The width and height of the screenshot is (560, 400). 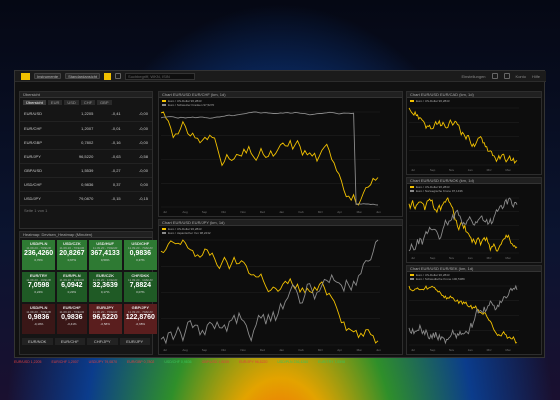 What do you see at coordinates (535, 76) in the screenshot?
I see `help-link: Hilfe` at bounding box center [535, 76].